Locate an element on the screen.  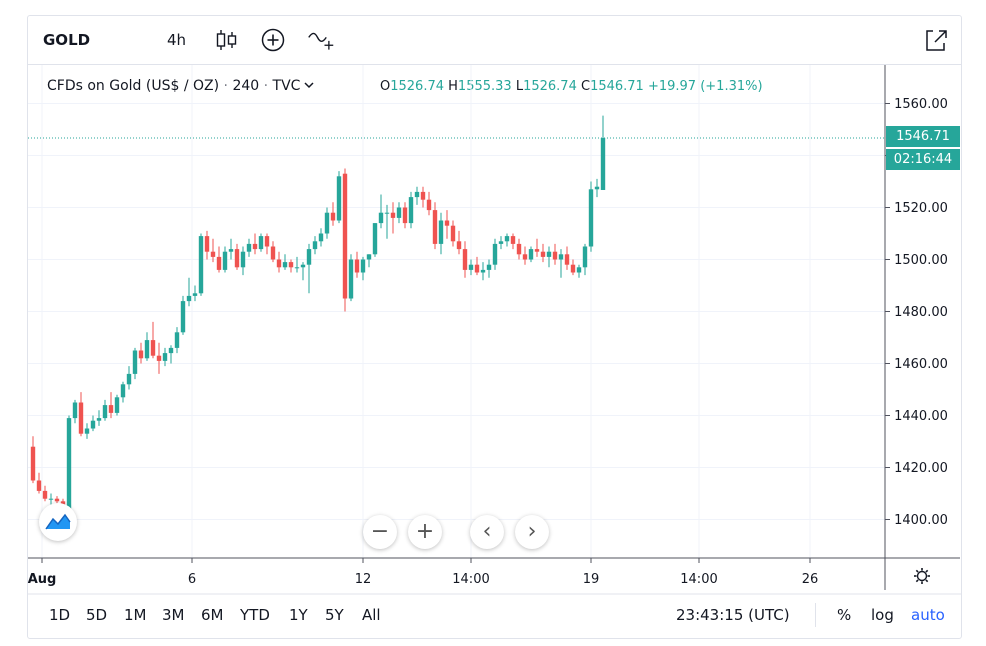
range-3m-button: 3M is located at coordinates (173, 615).